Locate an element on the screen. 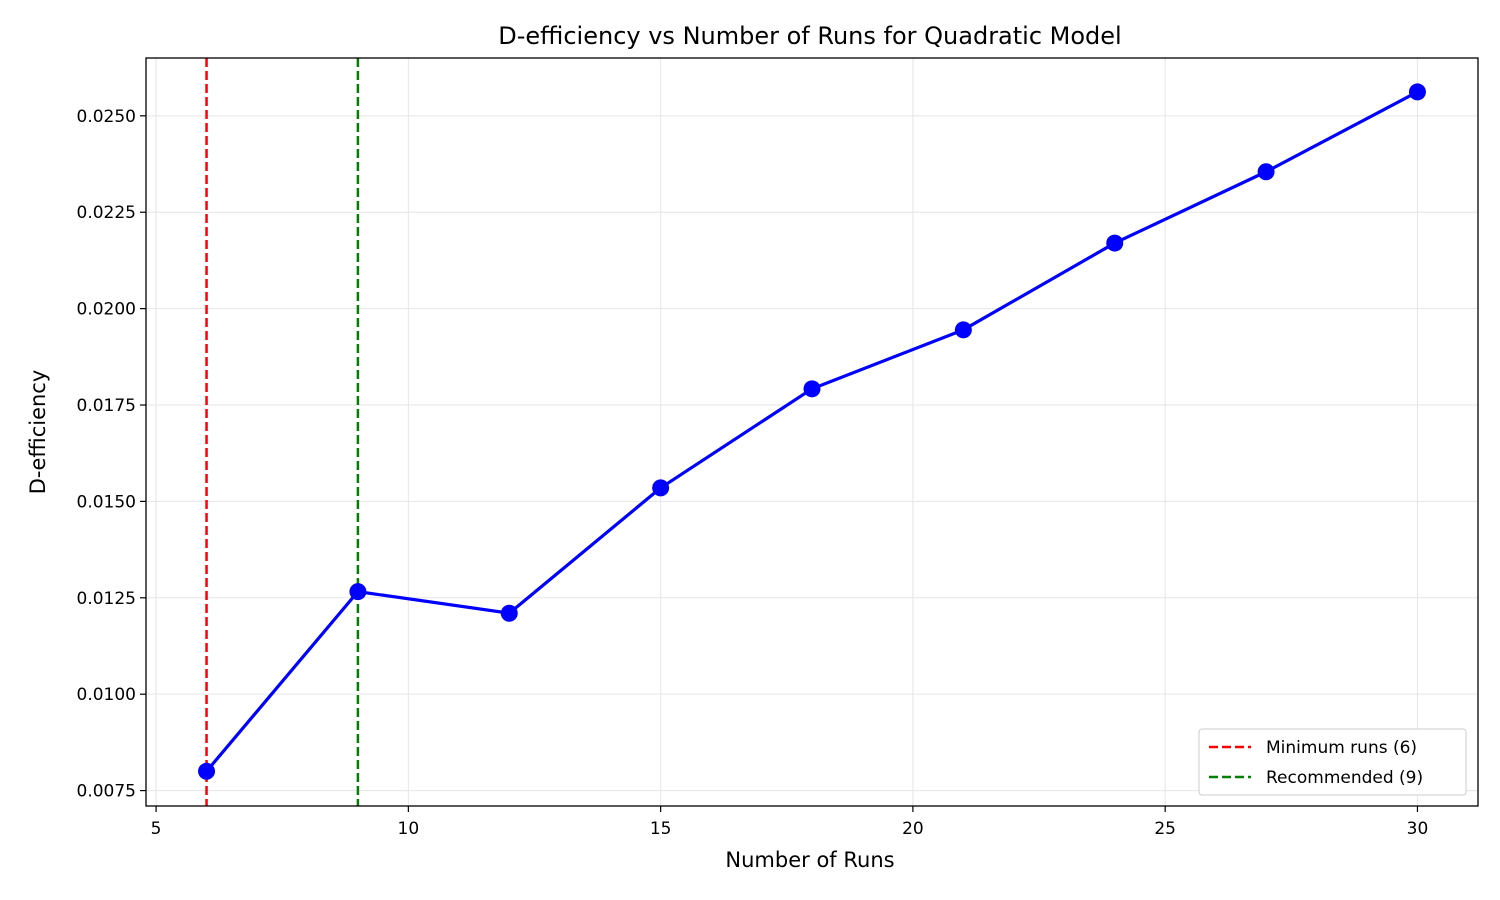 The width and height of the screenshot is (1500, 900). x-tick-label: 20 is located at coordinates (913, 829).